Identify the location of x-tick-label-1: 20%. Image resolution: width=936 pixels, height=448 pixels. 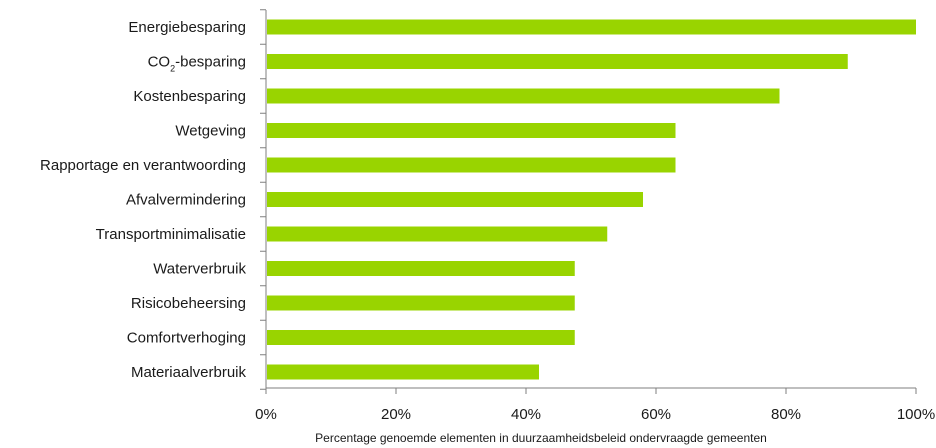
(396, 414).